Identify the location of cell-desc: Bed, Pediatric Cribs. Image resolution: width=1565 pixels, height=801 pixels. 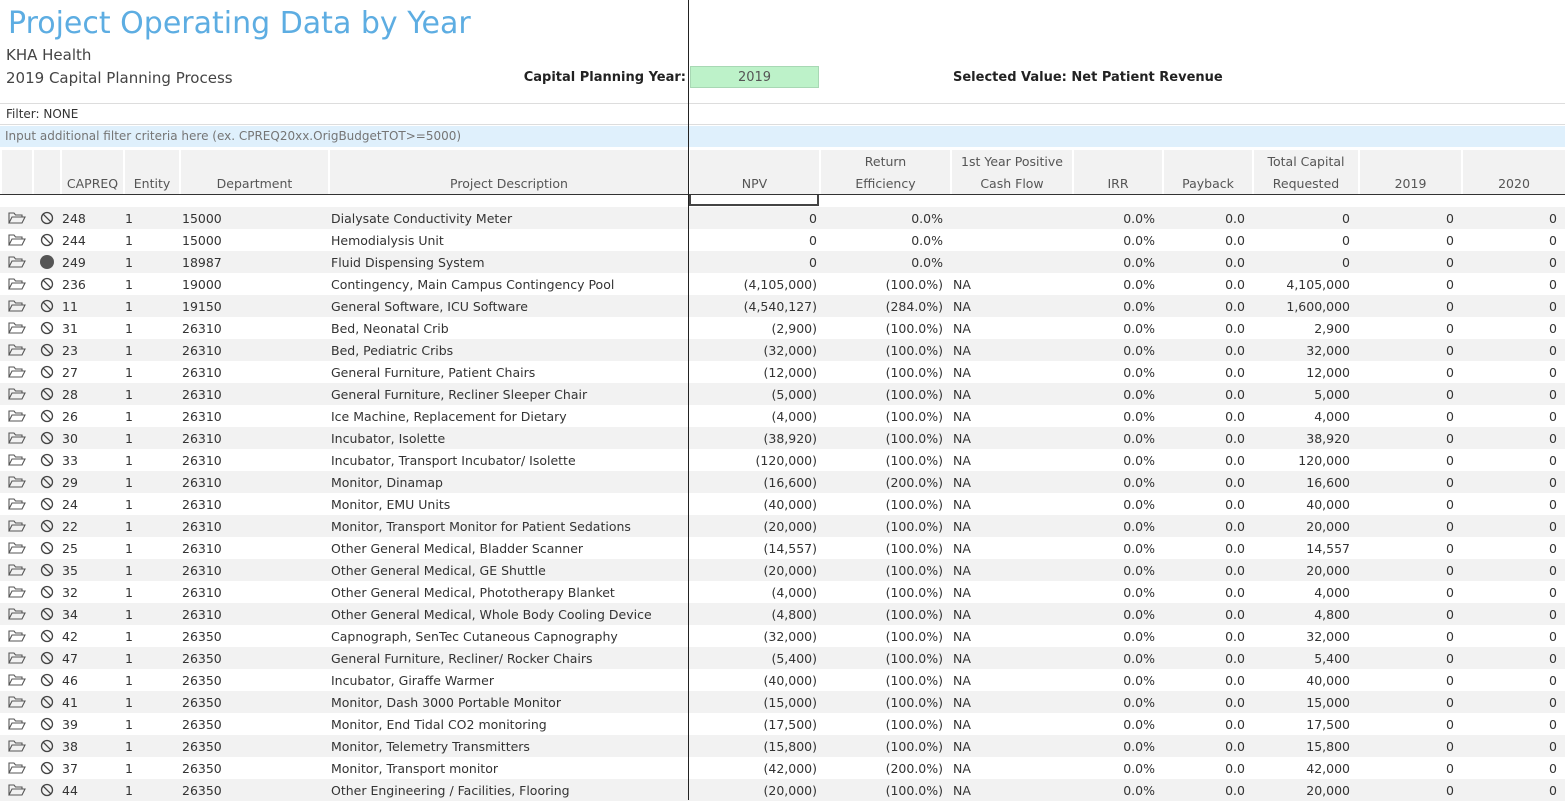
(392, 350).